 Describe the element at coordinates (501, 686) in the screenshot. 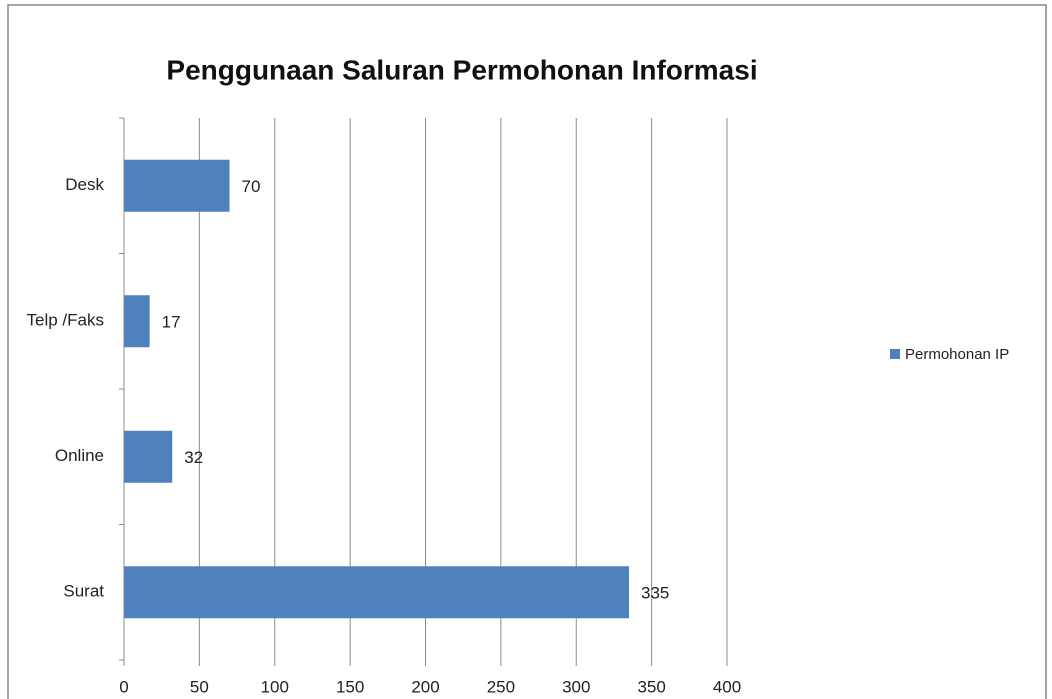

I see `x-tick-label: 250` at that location.